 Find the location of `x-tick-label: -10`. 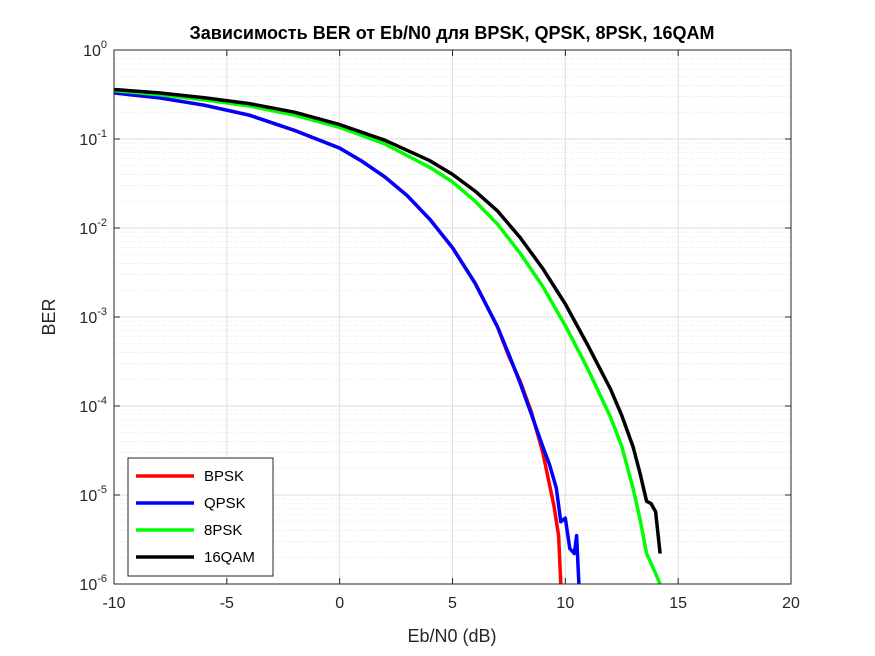

x-tick-label: -10 is located at coordinates (113, 603).